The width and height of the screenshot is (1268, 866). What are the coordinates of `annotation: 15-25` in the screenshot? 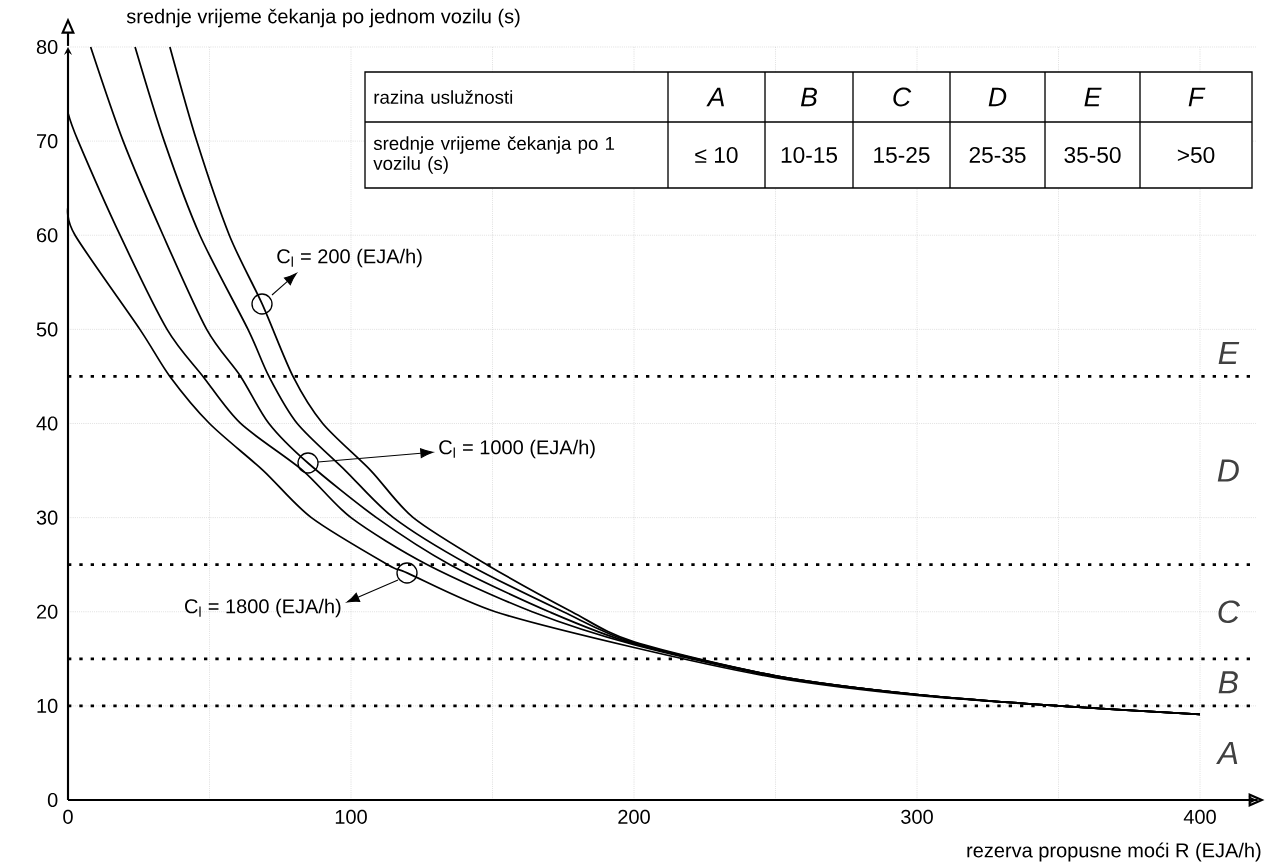 It's located at (902, 155).